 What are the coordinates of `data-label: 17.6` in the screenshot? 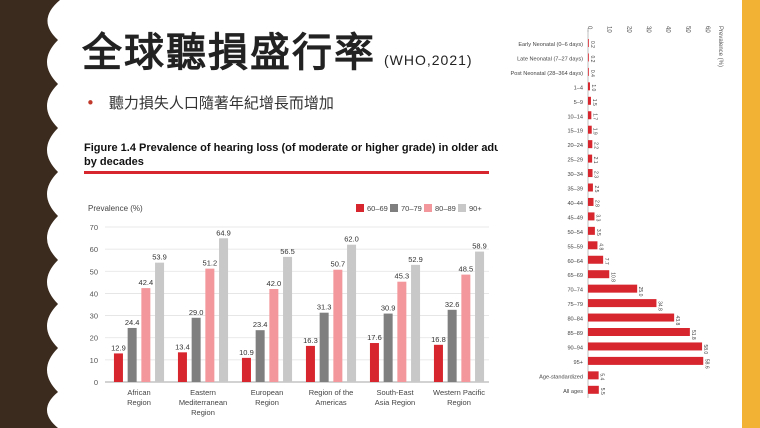 It's located at (374, 337).